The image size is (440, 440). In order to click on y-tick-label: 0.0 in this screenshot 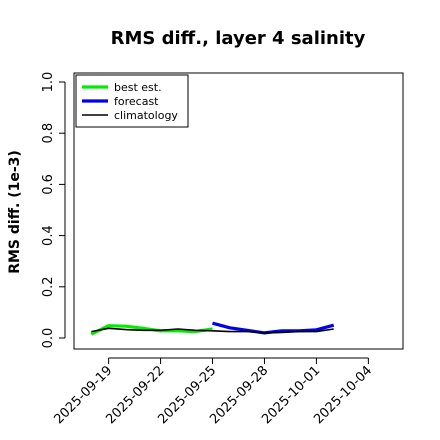, I will do `click(48, 338)`.